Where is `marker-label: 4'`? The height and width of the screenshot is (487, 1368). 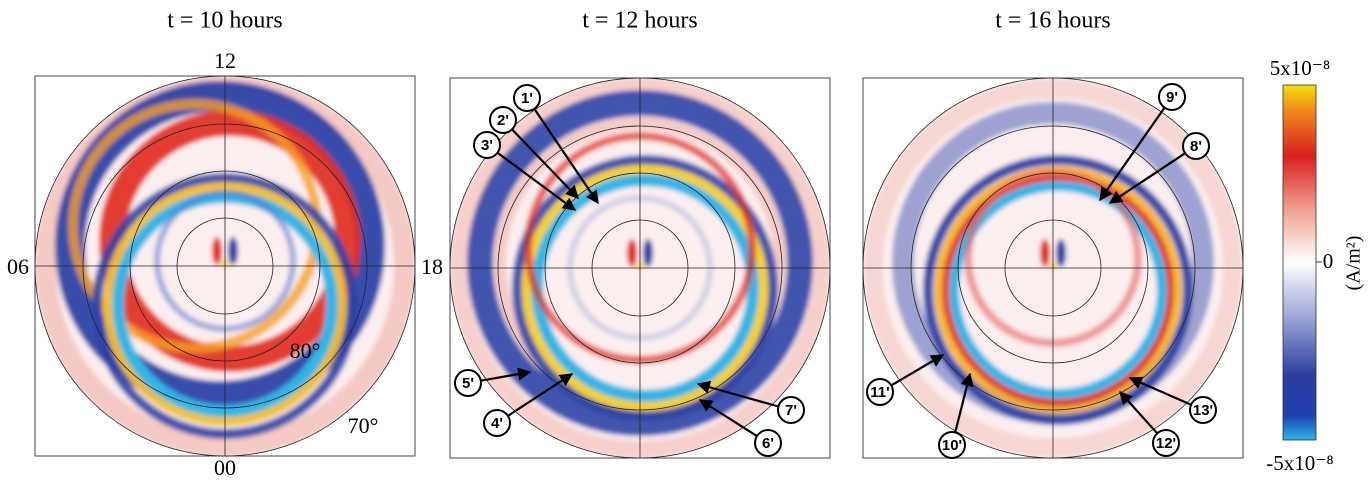
marker-label: 4' is located at coordinates (497, 423).